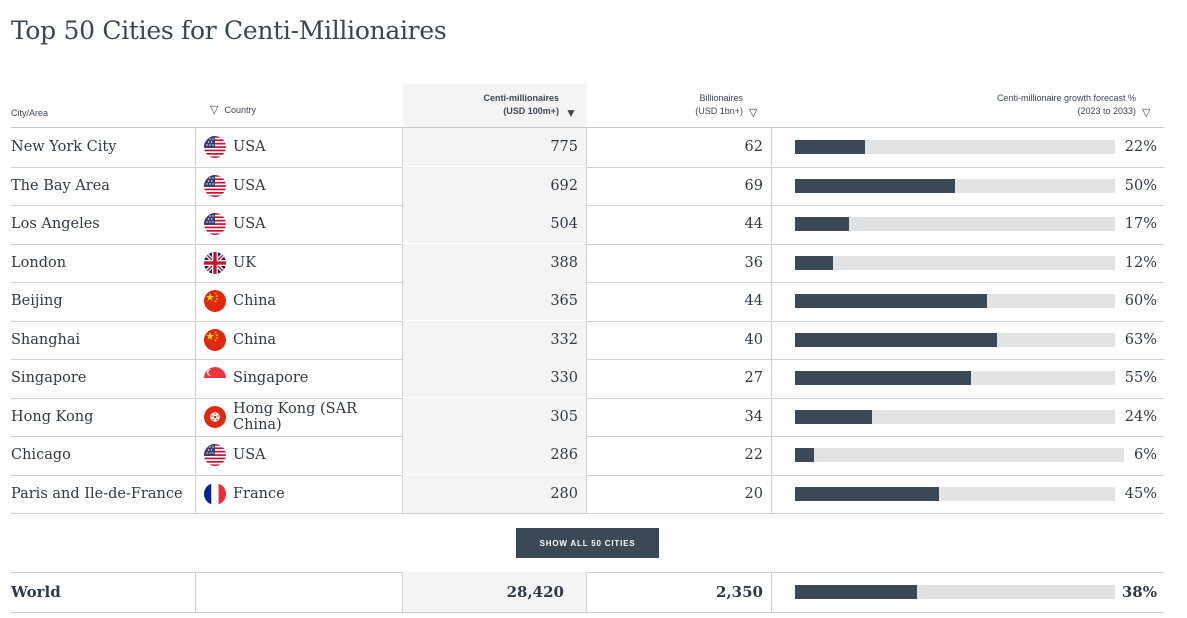 The width and height of the screenshot is (1187, 618). What do you see at coordinates (49, 378) in the screenshot?
I see `city-name: Singapore` at bounding box center [49, 378].